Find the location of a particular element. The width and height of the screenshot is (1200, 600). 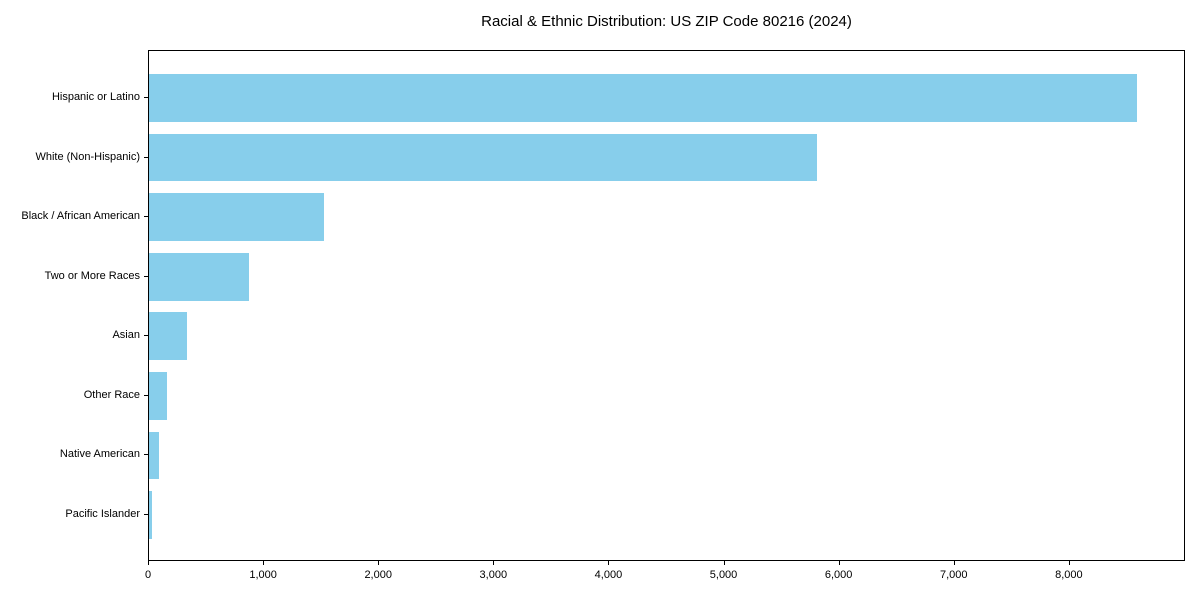

x-tick-label: 8,000 is located at coordinates (1069, 575).